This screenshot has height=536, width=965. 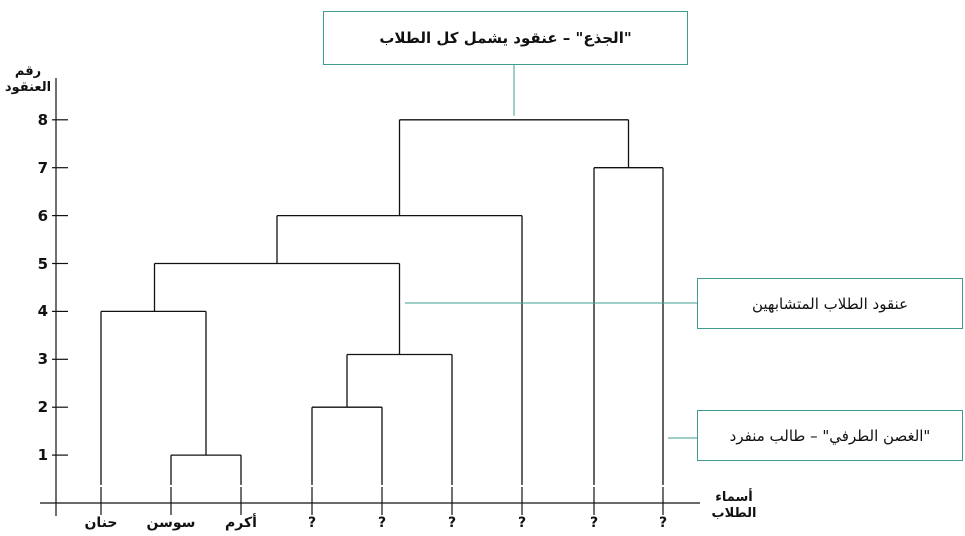 I want to click on cluster-annotation-text: عنقود الطلاب المتشابهين, so click(x=830, y=303).